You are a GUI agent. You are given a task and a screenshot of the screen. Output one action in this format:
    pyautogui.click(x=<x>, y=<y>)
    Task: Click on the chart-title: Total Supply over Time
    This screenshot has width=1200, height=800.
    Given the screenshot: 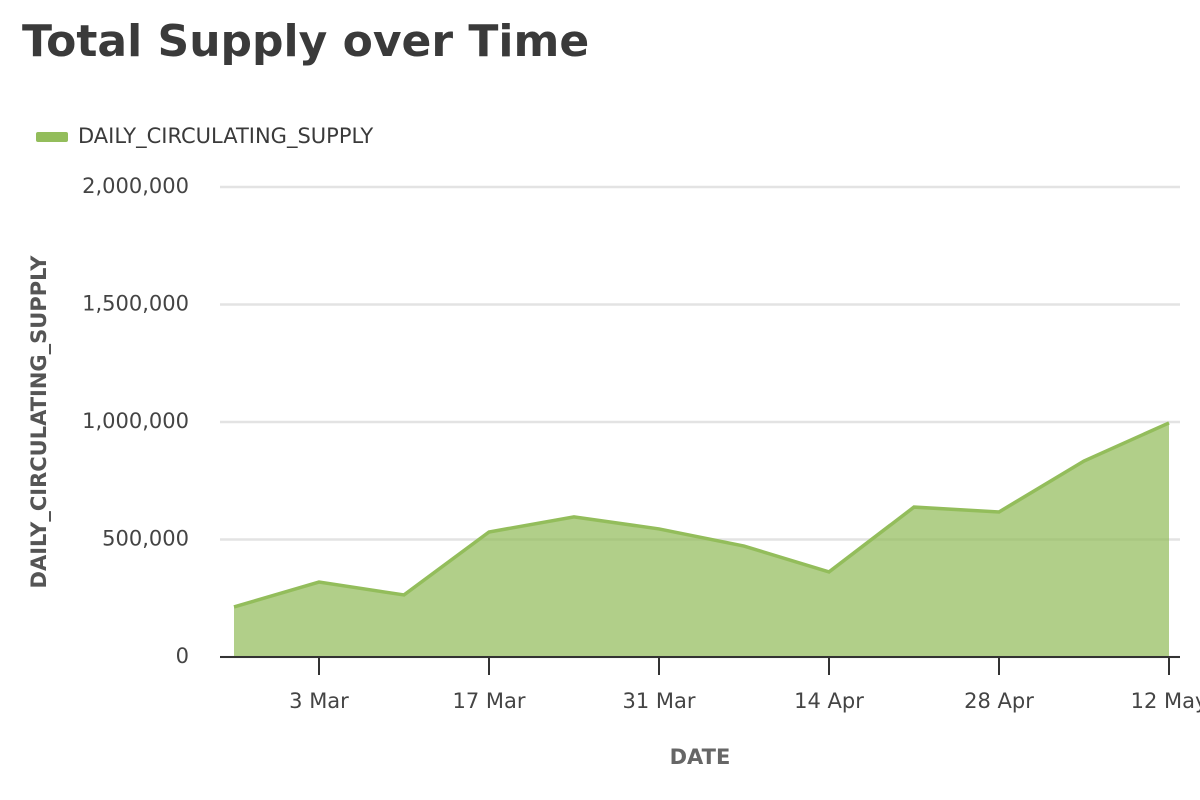 What is the action you would take?
    pyautogui.click(x=305, y=41)
    